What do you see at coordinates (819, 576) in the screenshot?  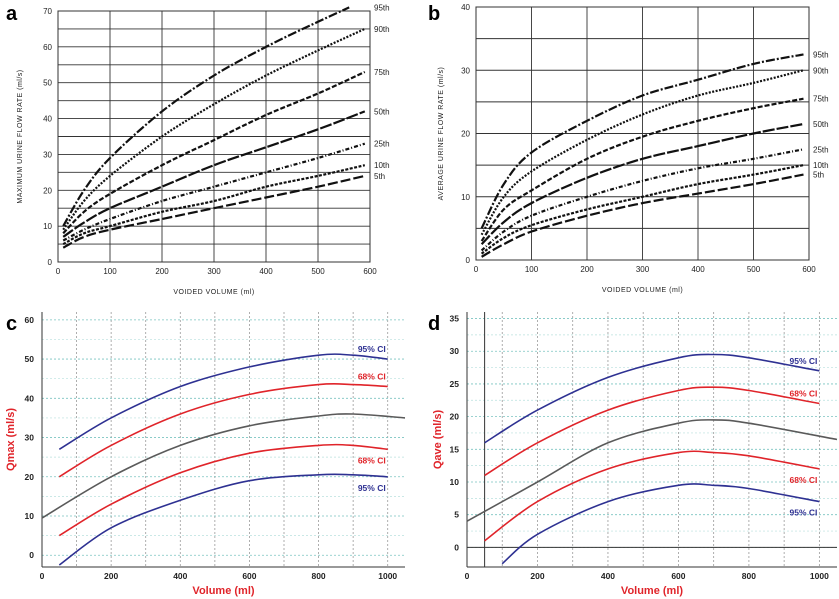 I see `x-tick-label: 1000` at bounding box center [819, 576].